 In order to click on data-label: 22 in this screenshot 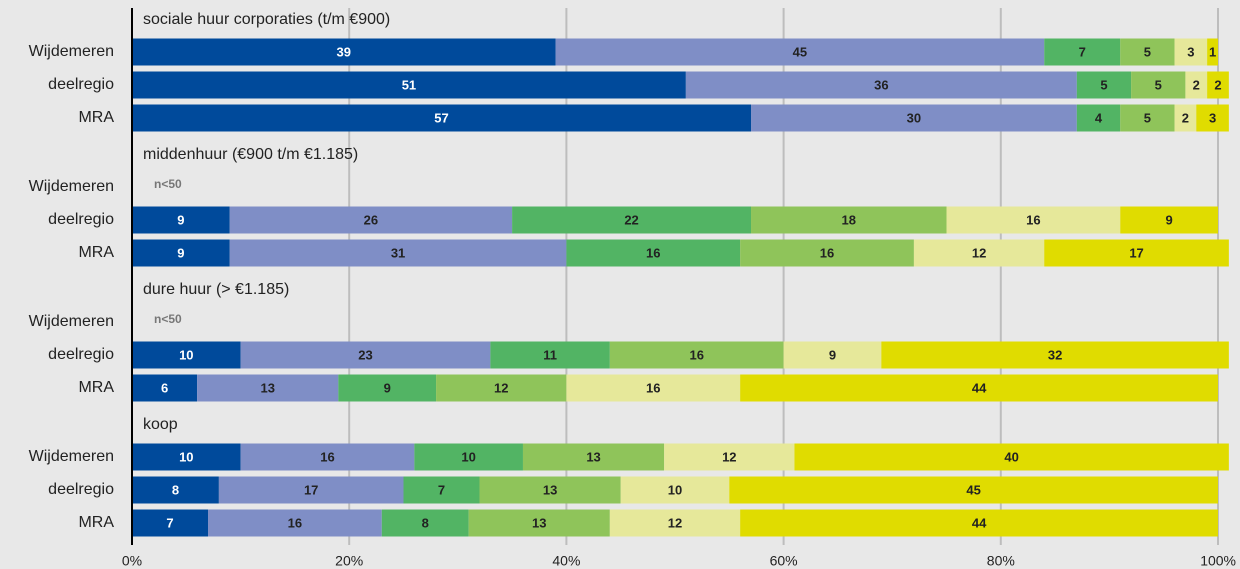, I will do `click(631, 219)`.